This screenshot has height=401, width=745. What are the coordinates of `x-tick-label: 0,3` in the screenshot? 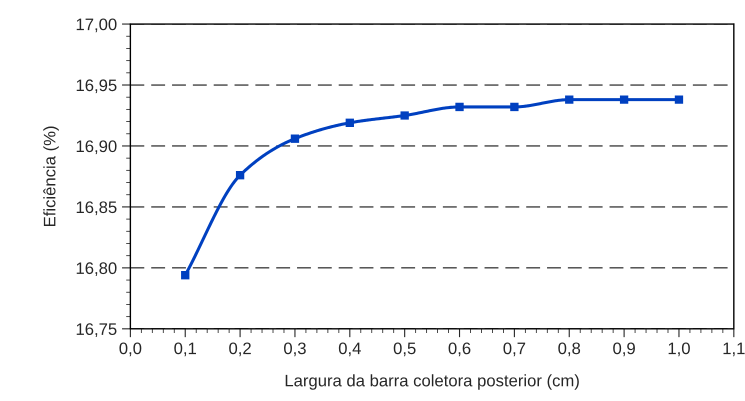 It's located at (295, 349).